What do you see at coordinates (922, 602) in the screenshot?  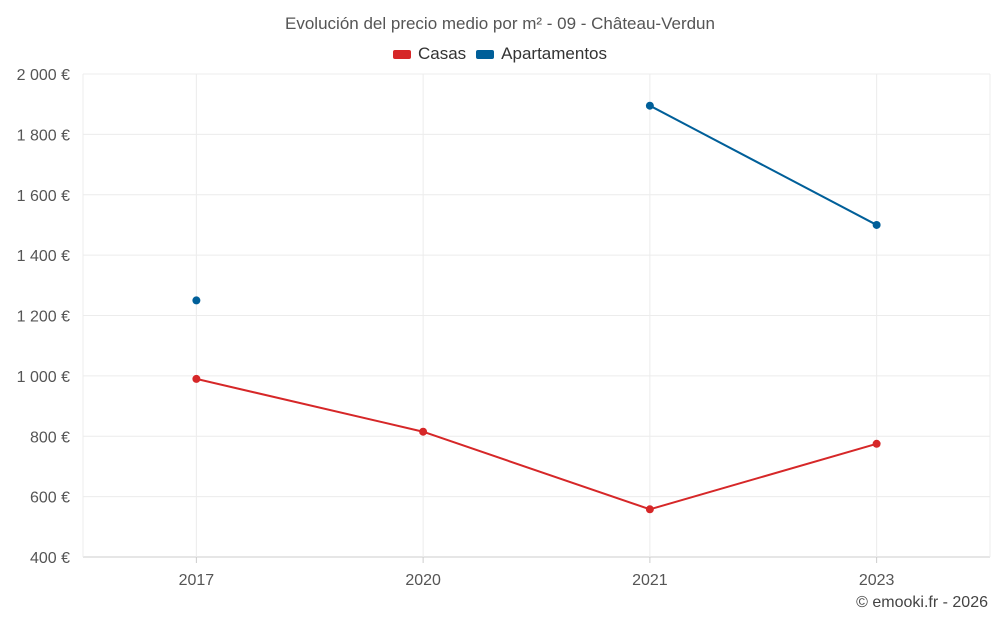 I see `credit: © emooki.fr - 2026` at bounding box center [922, 602].